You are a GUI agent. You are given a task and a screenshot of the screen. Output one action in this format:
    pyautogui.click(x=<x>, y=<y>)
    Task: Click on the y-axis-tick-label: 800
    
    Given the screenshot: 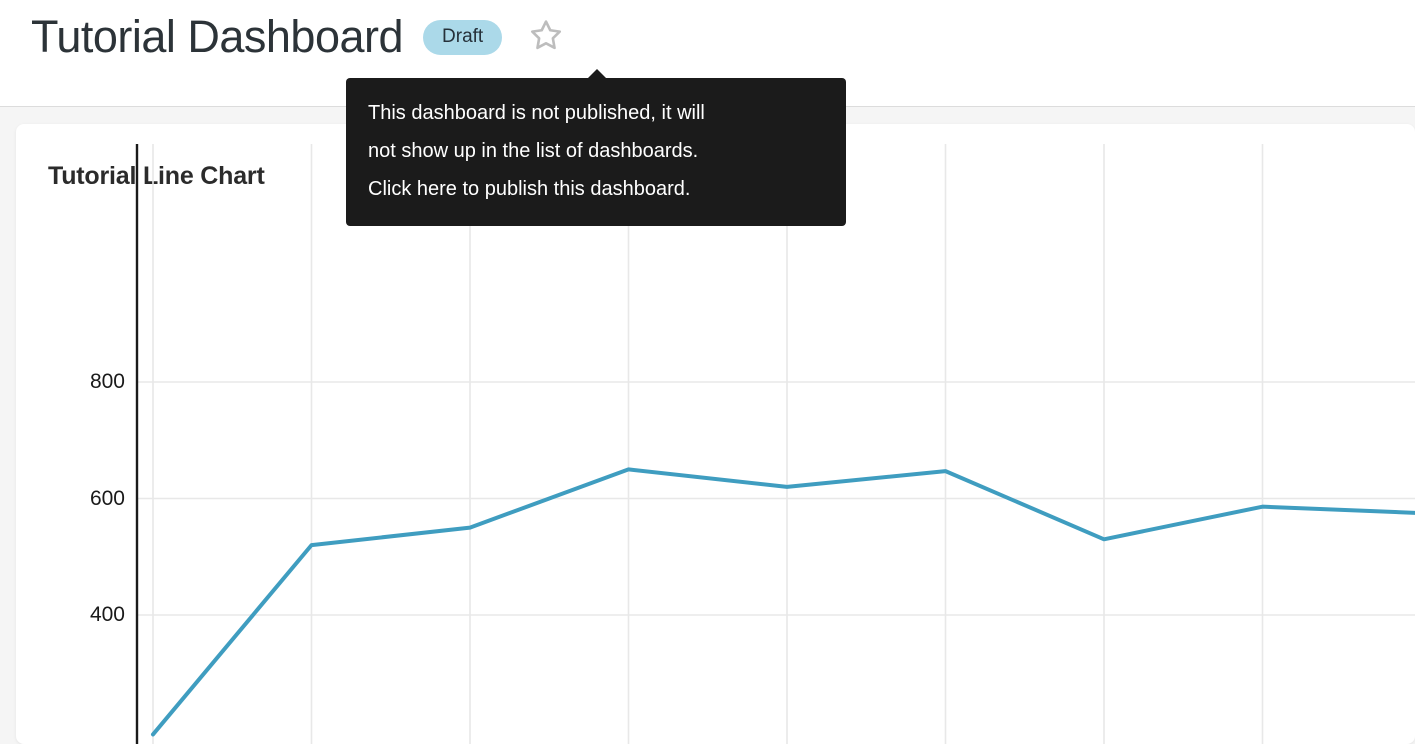 What is the action you would take?
    pyautogui.click(x=107, y=381)
    